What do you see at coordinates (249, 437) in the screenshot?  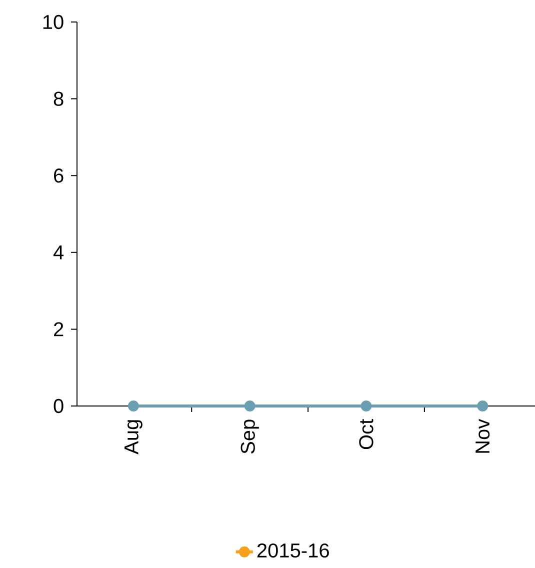 I see `x-tick-label: Sep` at bounding box center [249, 437].